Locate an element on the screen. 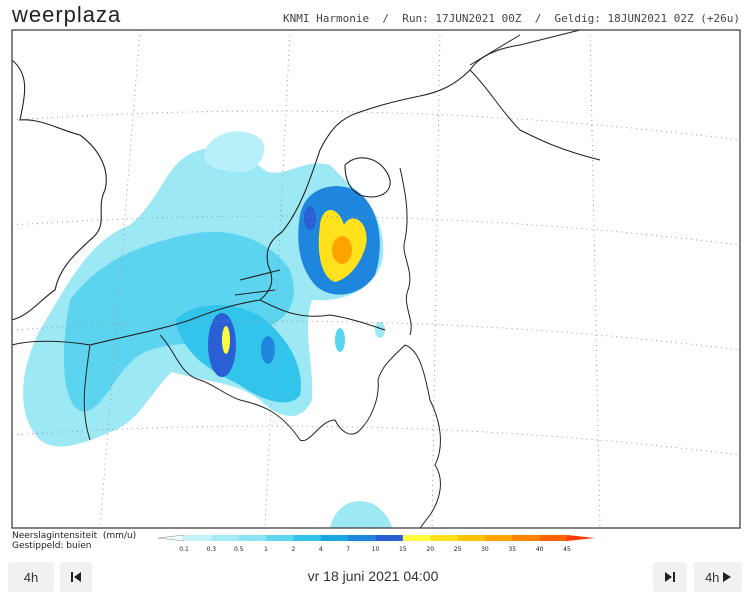 The image size is (749, 593). skip-back-button is located at coordinates (76, 577).